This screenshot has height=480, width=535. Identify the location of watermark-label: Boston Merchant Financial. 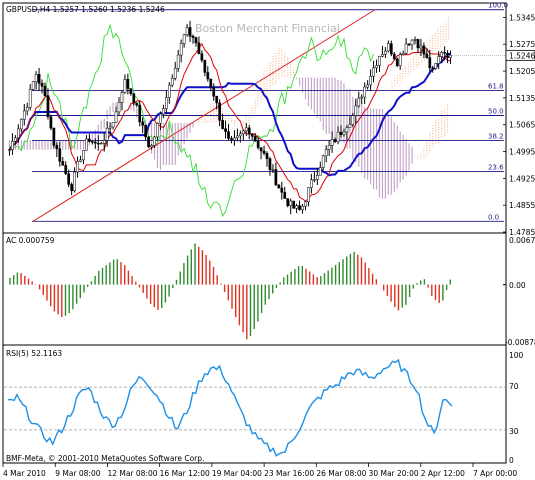
(267, 28).